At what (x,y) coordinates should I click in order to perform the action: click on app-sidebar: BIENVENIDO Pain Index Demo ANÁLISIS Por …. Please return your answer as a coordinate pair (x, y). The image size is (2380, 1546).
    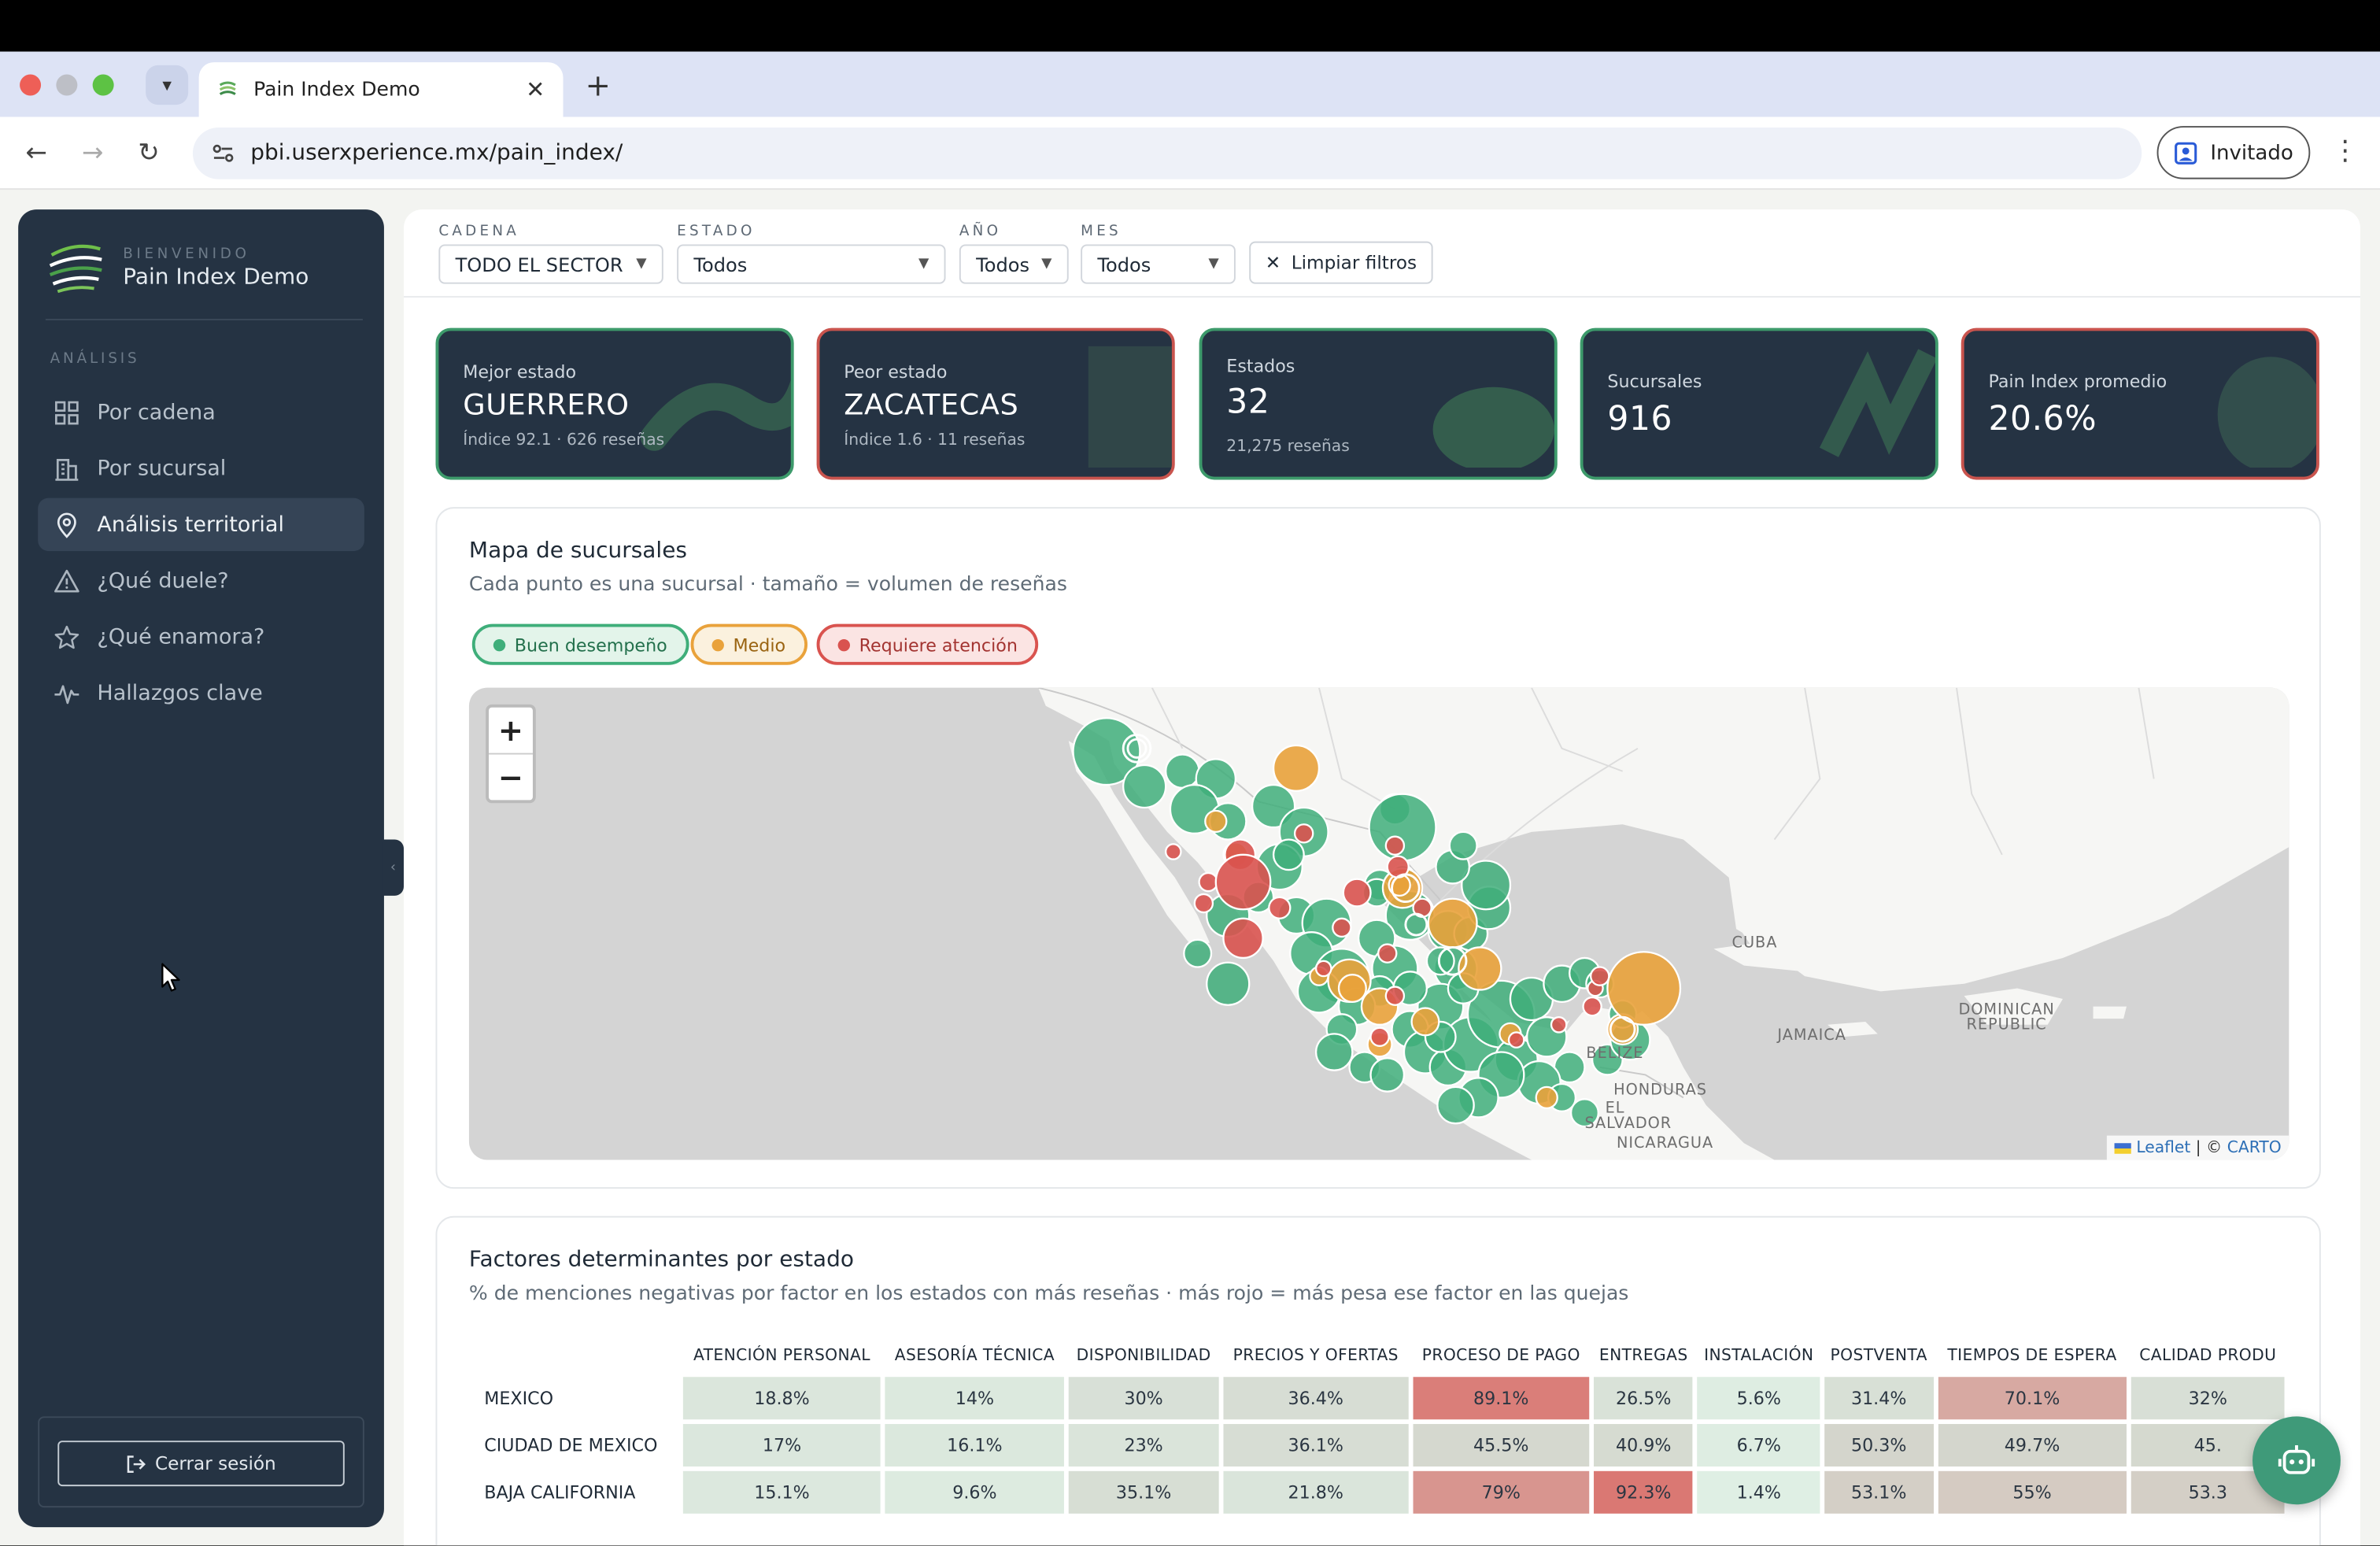
    Looking at the image, I should click on (201, 868).